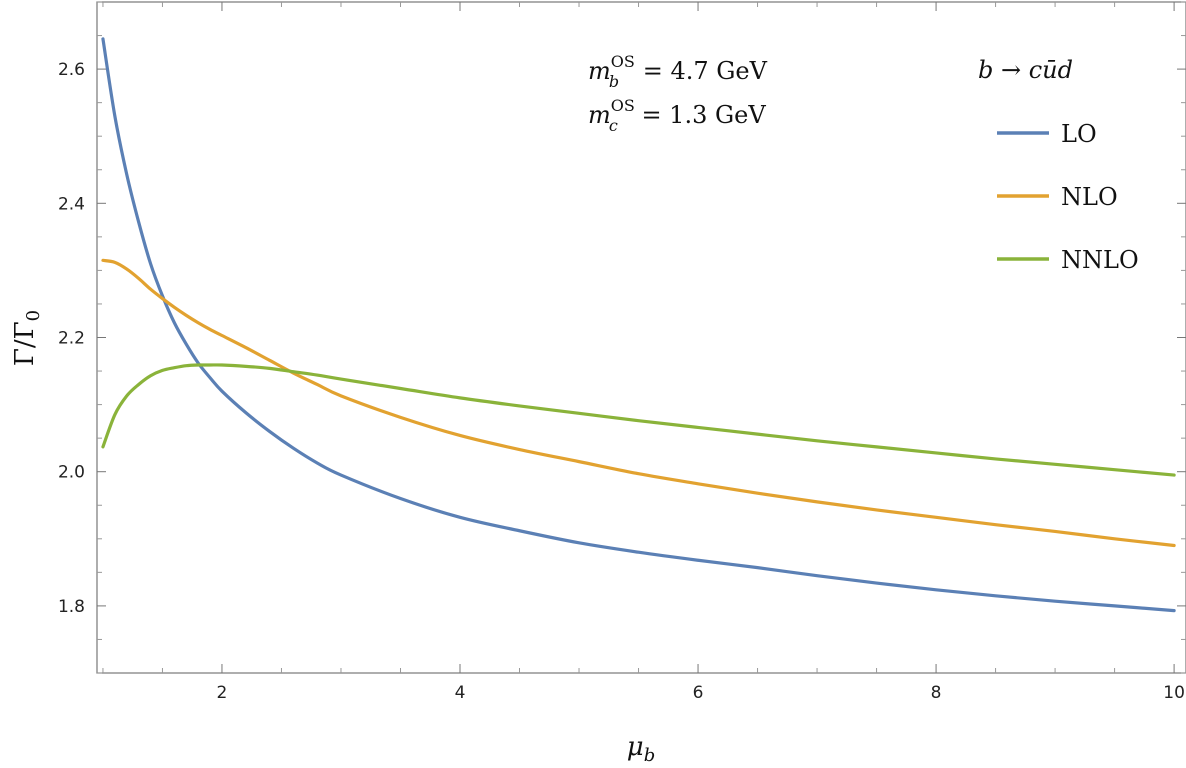  I want to click on y-tick-label: 2.6, so click(71, 70).